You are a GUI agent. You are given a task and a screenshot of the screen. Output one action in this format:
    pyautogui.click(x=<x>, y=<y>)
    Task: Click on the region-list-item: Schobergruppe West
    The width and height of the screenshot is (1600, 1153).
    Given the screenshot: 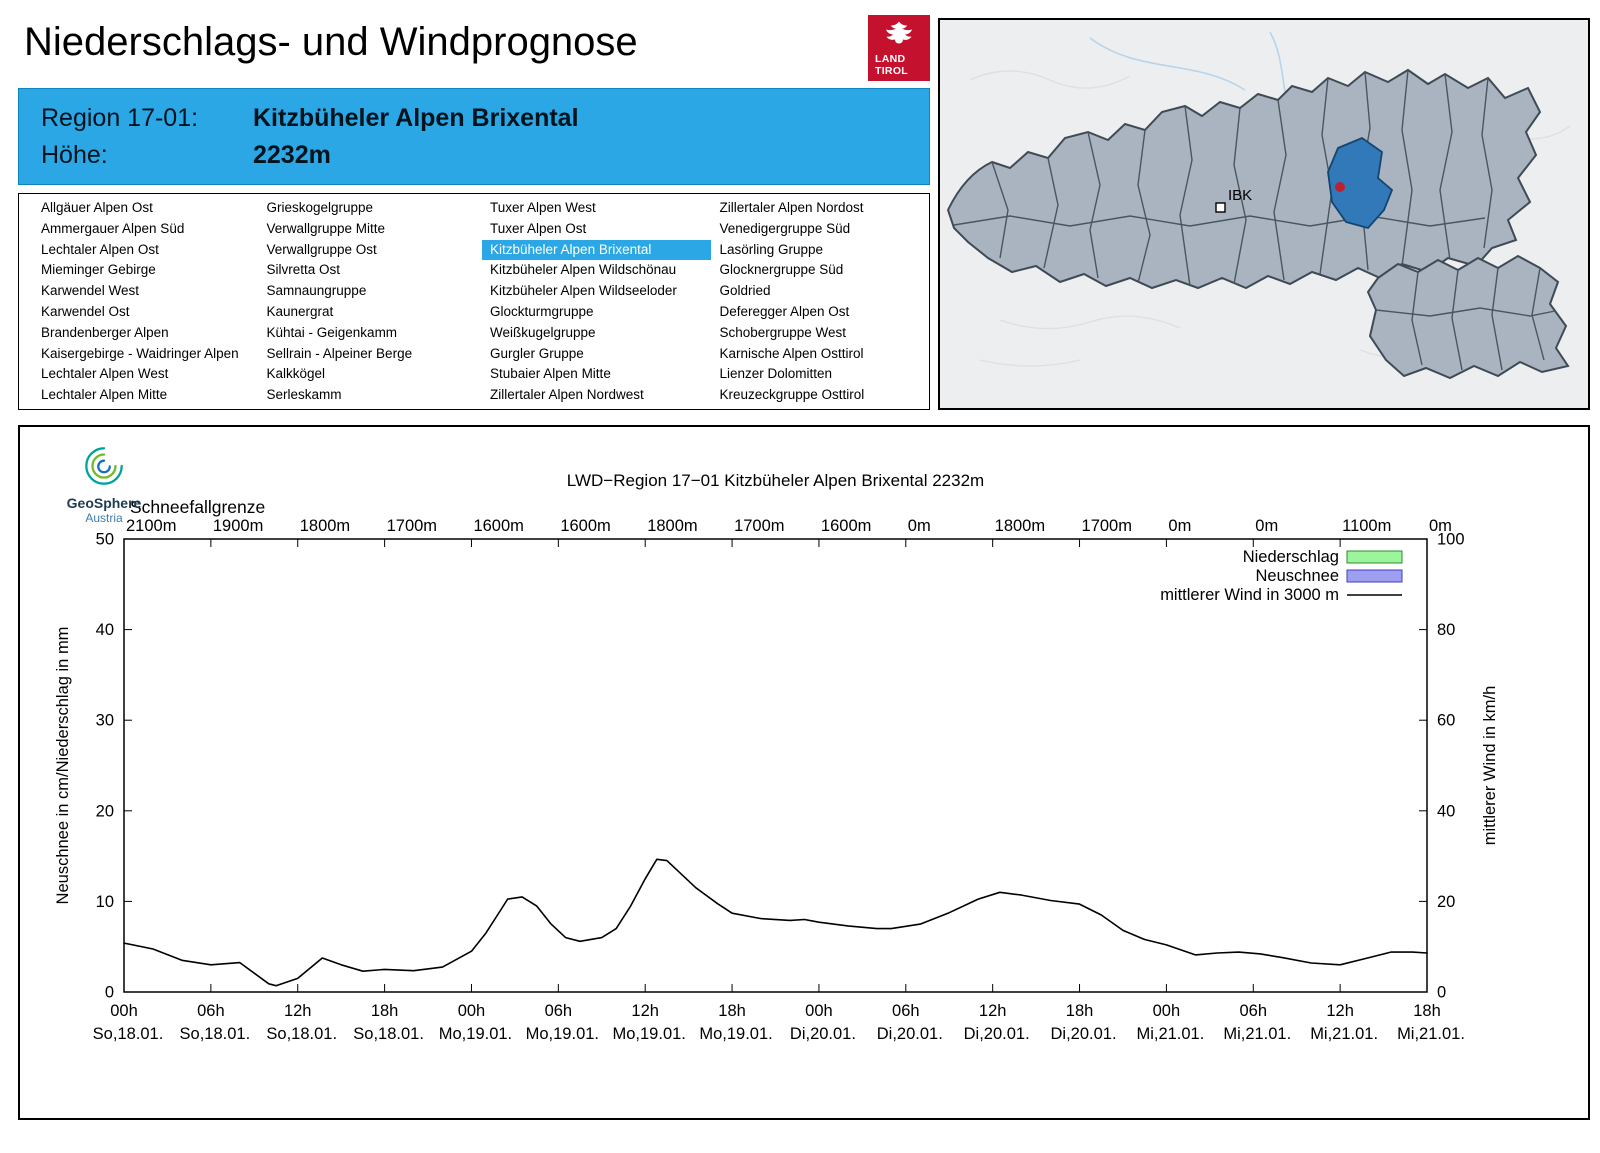 What is the action you would take?
    pyautogui.click(x=783, y=332)
    